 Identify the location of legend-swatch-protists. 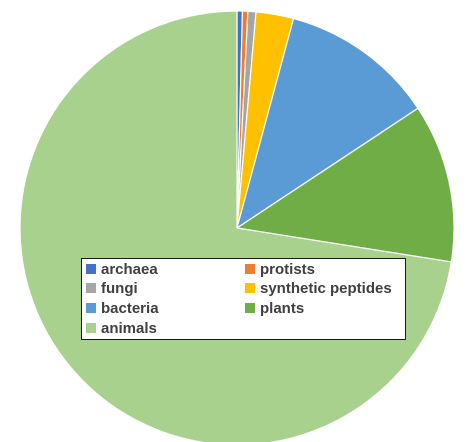
(250, 269).